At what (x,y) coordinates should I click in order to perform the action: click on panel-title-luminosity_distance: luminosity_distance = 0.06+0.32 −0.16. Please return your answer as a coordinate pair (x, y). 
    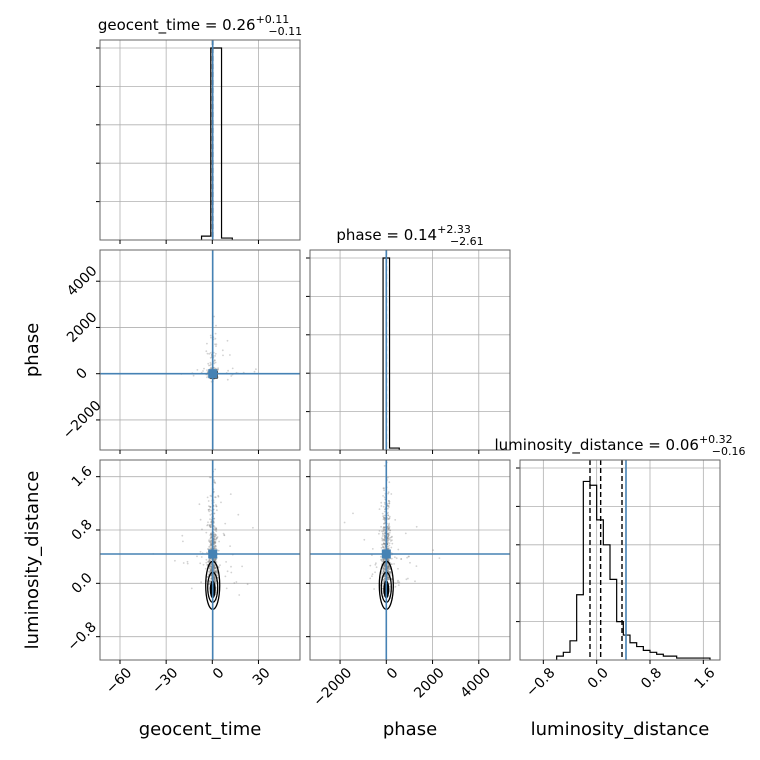
    Looking at the image, I should click on (620, 445).